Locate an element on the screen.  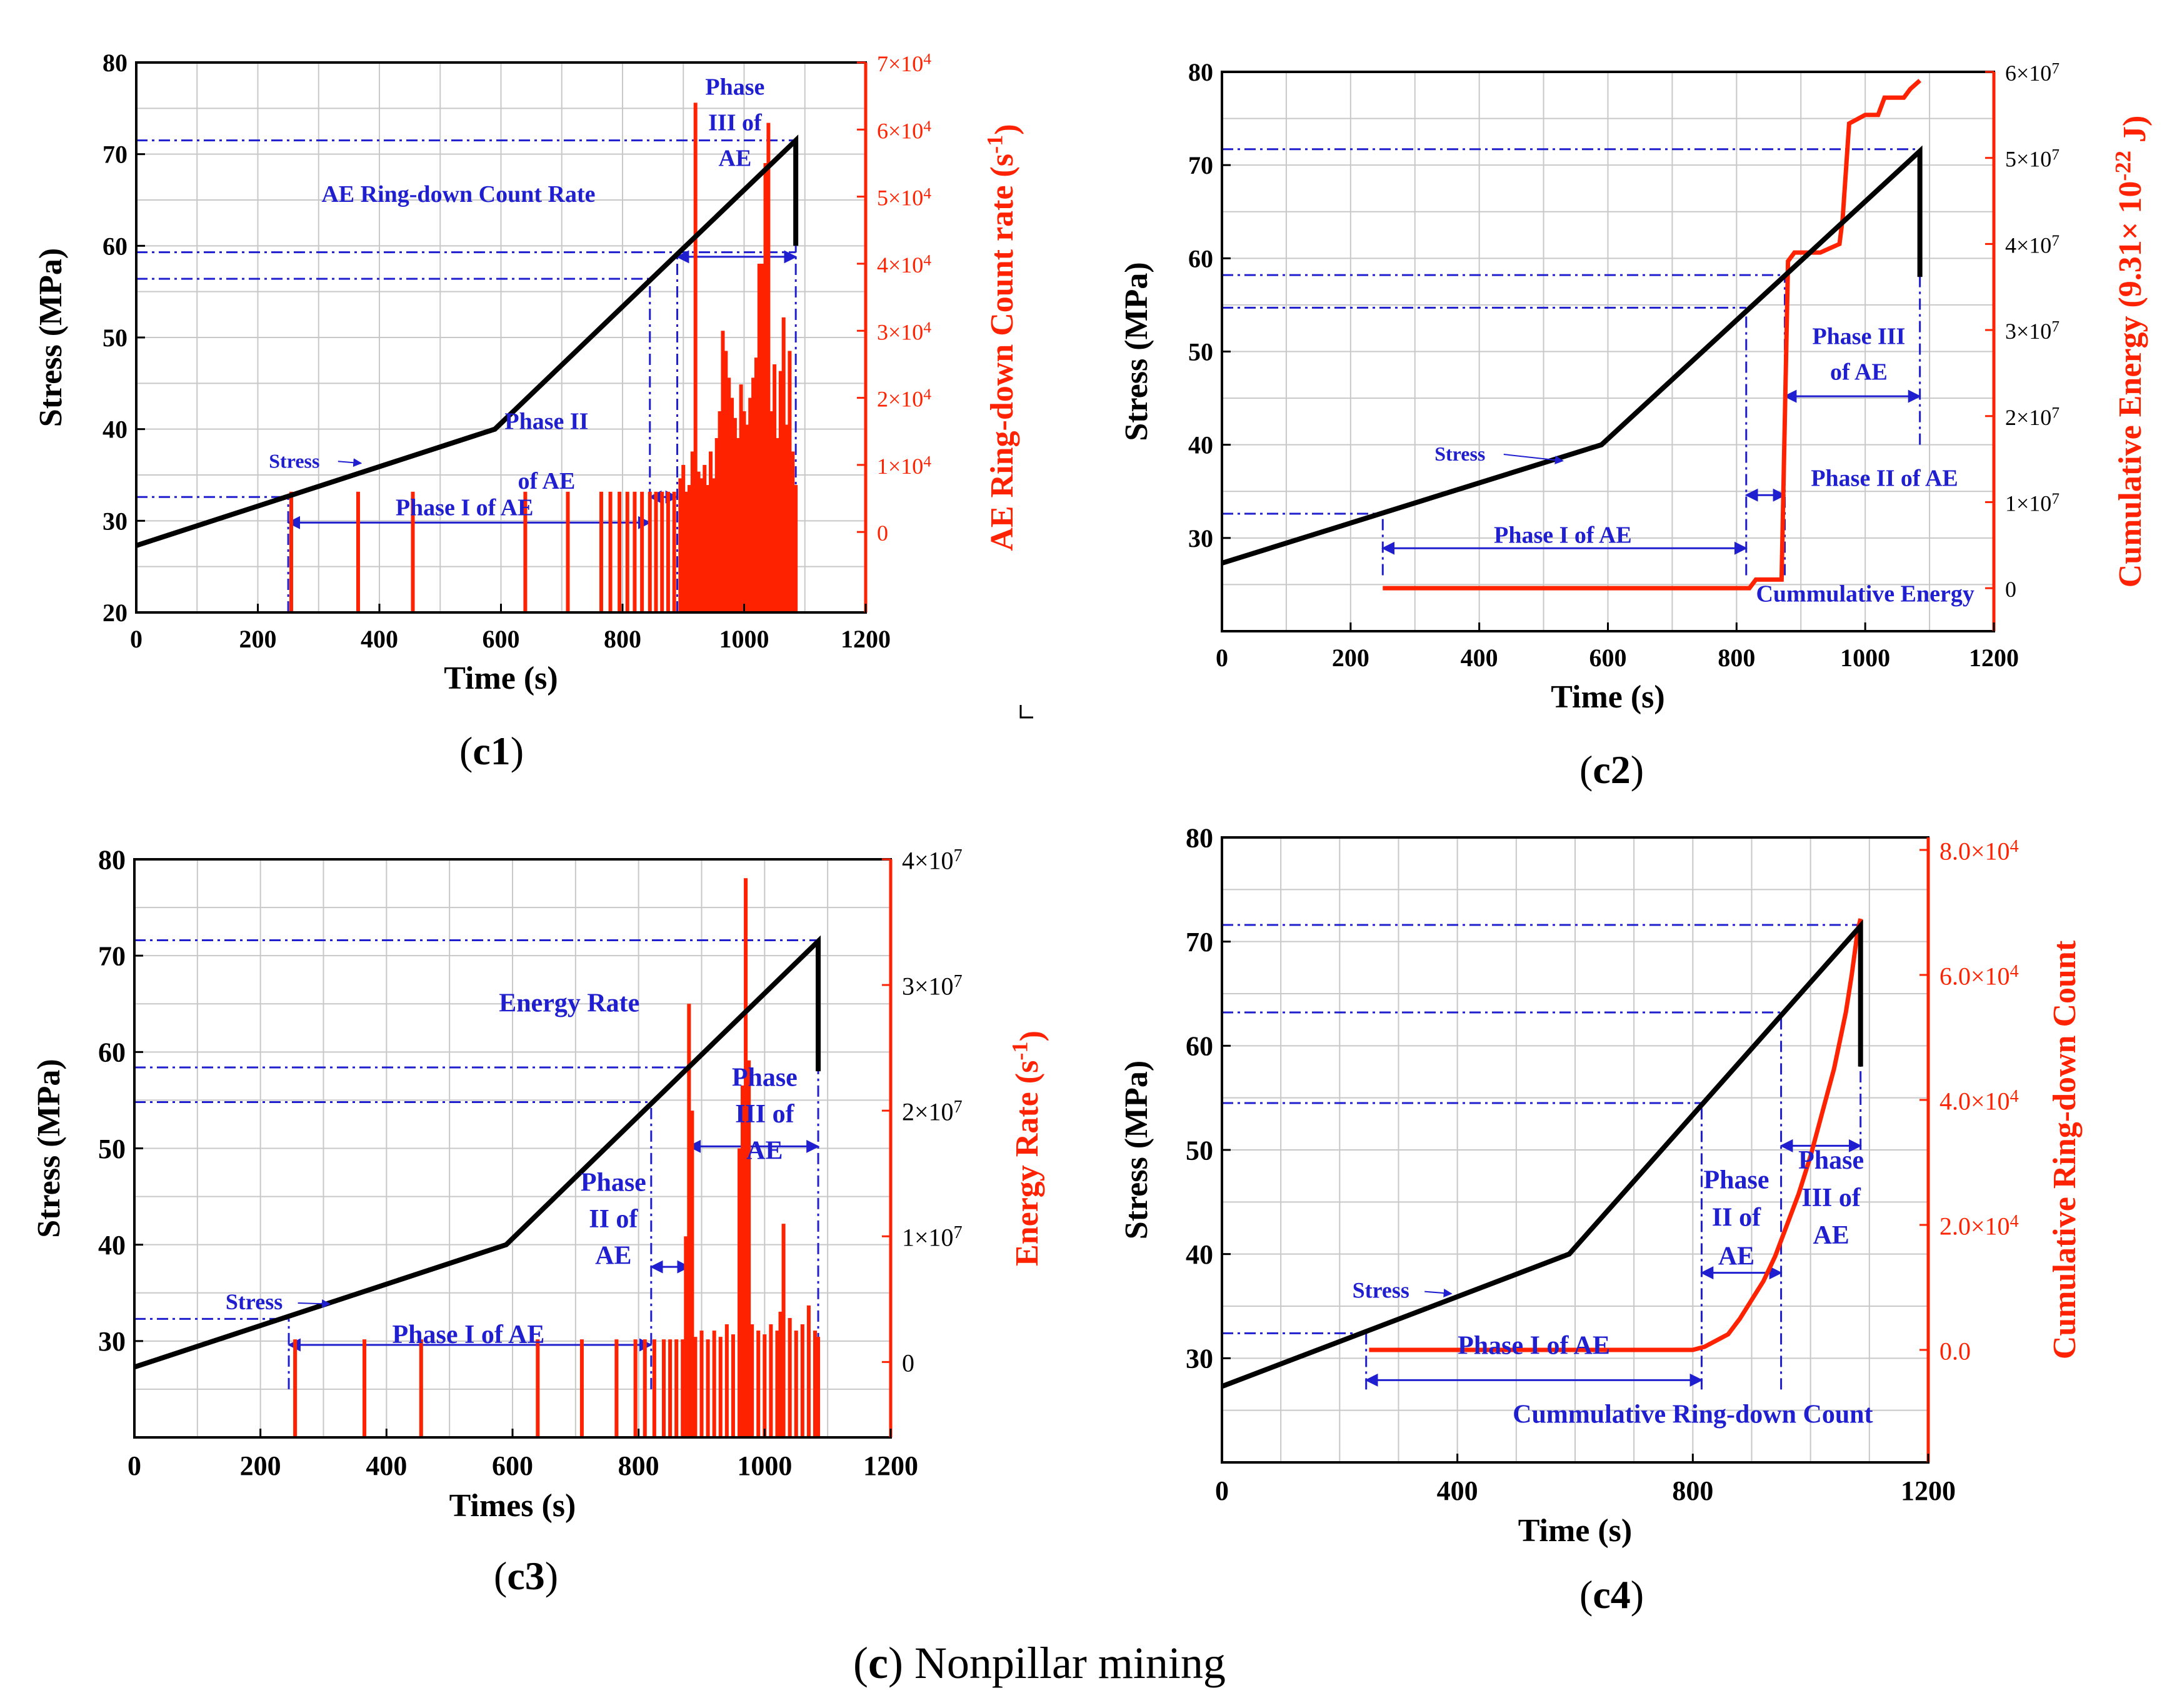
phase3-label: of AE is located at coordinates (1859, 372).